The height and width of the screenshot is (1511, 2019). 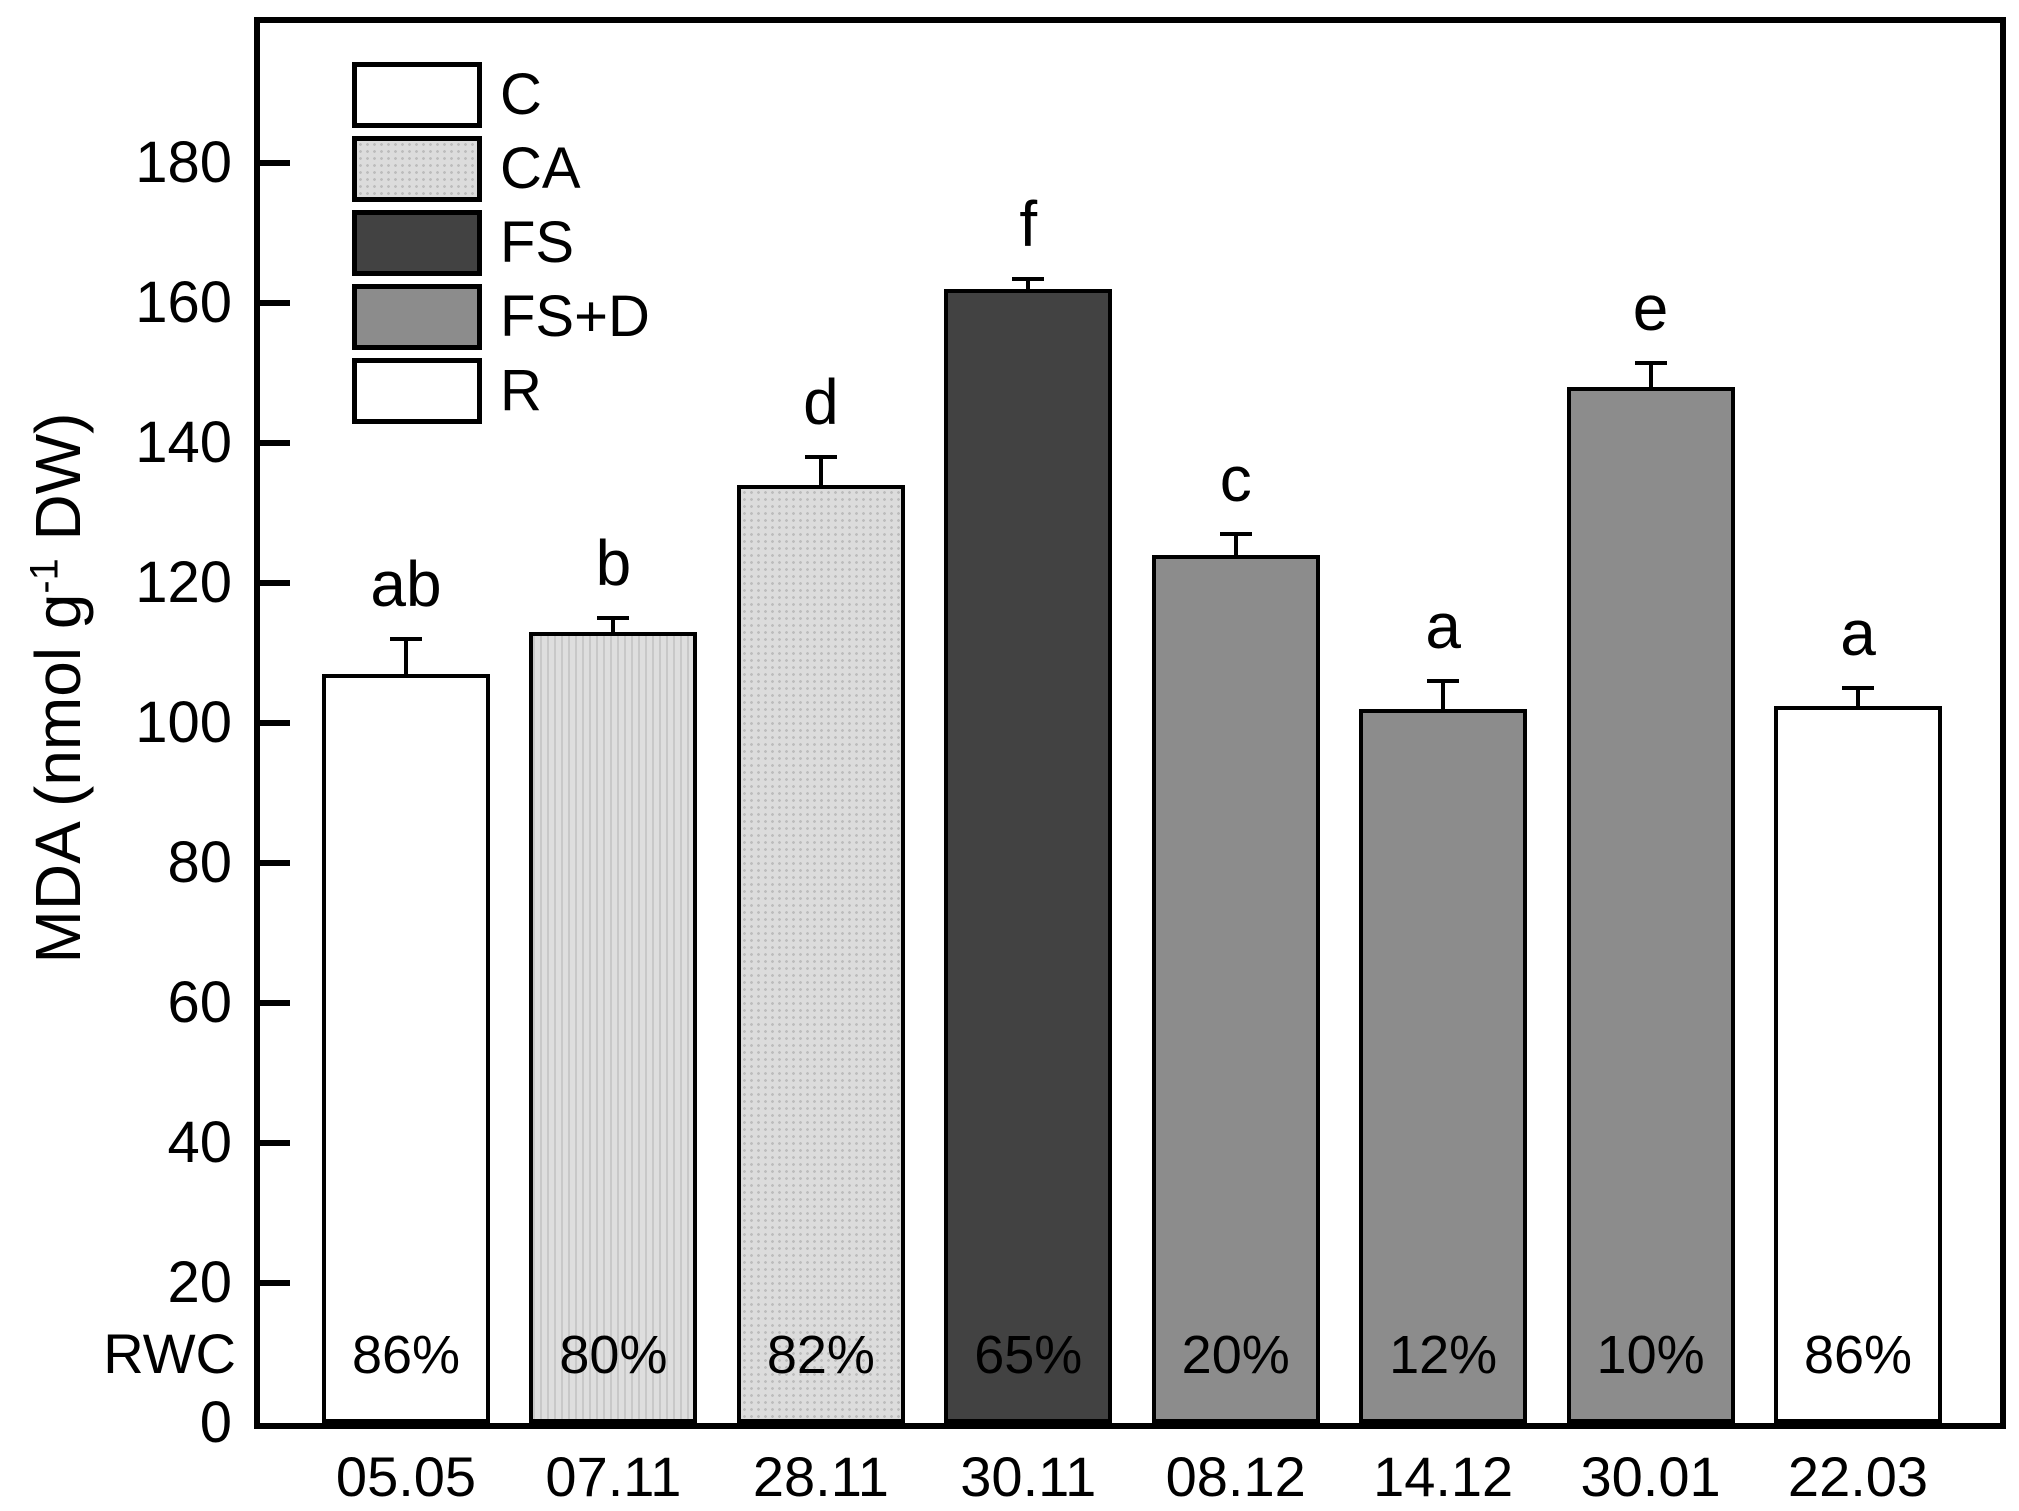 I want to click on legend-row-ca: CA, so click(x=501, y=169).